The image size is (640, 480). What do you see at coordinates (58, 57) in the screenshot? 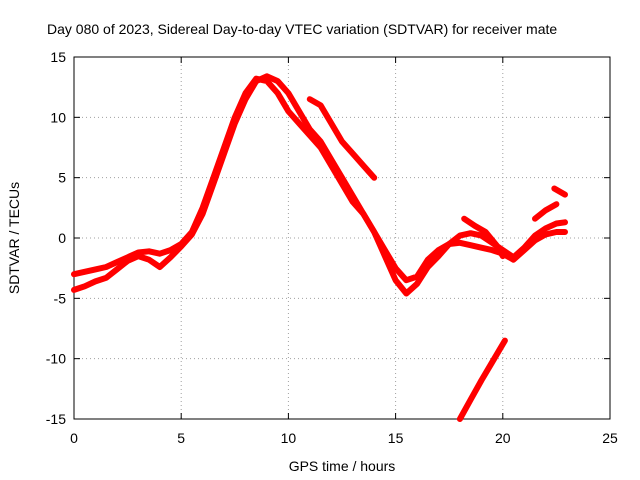
I see `y-tick-label: 15` at bounding box center [58, 57].